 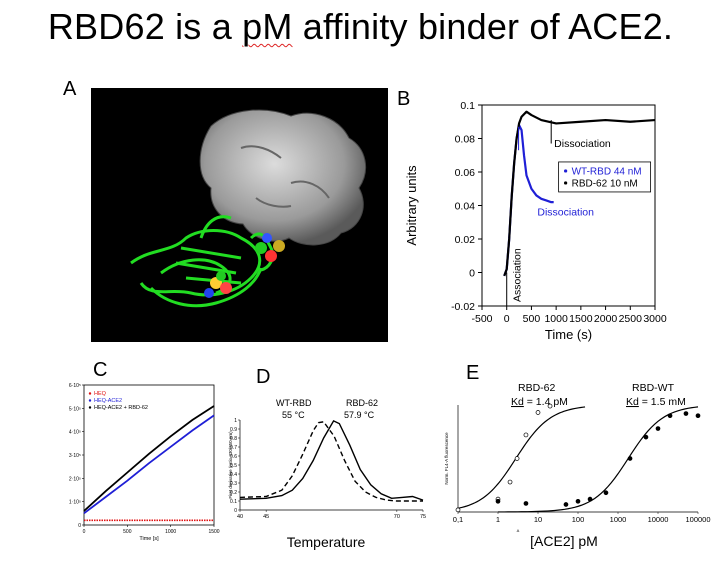 I want to click on chart-c-ytick-label: 1·10⁵, so click(x=75, y=503).